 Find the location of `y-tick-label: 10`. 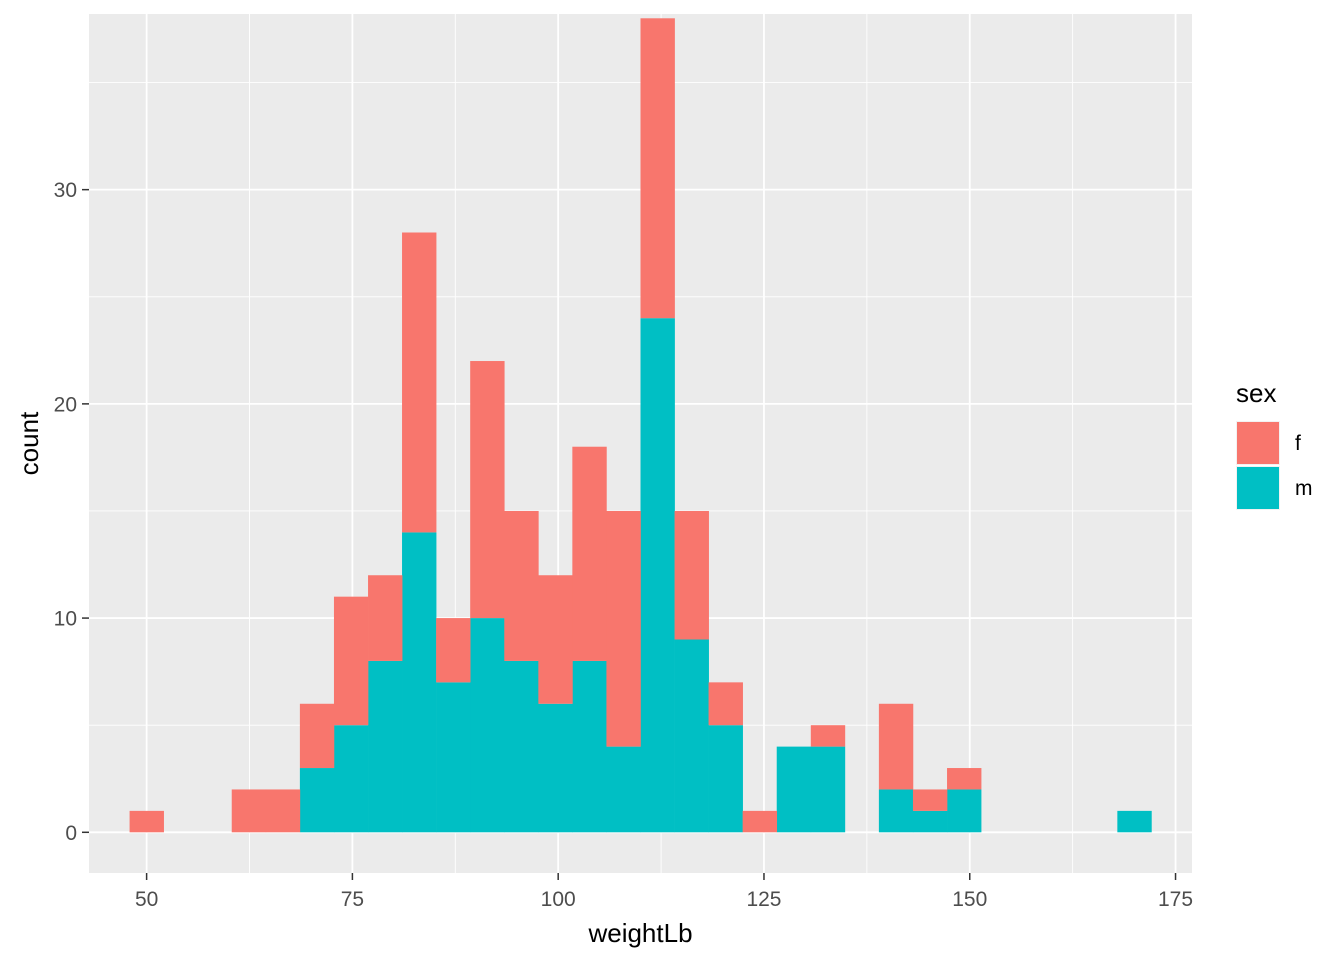

y-tick-label: 10 is located at coordinates (65, 619).